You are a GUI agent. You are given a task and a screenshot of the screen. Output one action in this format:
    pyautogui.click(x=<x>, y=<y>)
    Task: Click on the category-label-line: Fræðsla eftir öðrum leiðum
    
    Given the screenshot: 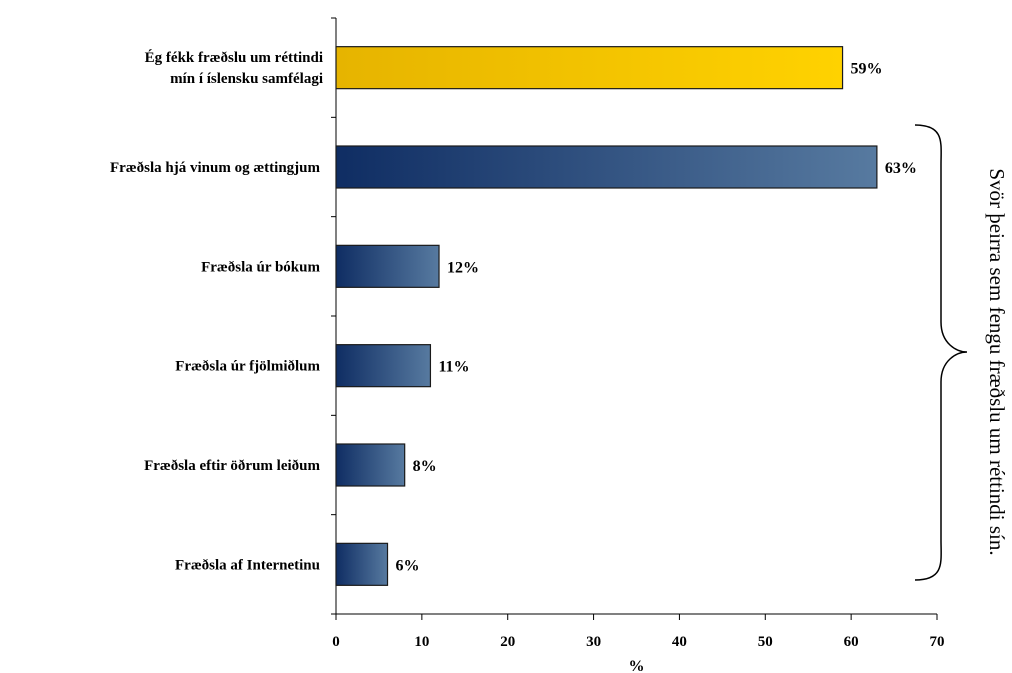 What is the action you would take?
    pyautogui.click(x=232, y=466)
    